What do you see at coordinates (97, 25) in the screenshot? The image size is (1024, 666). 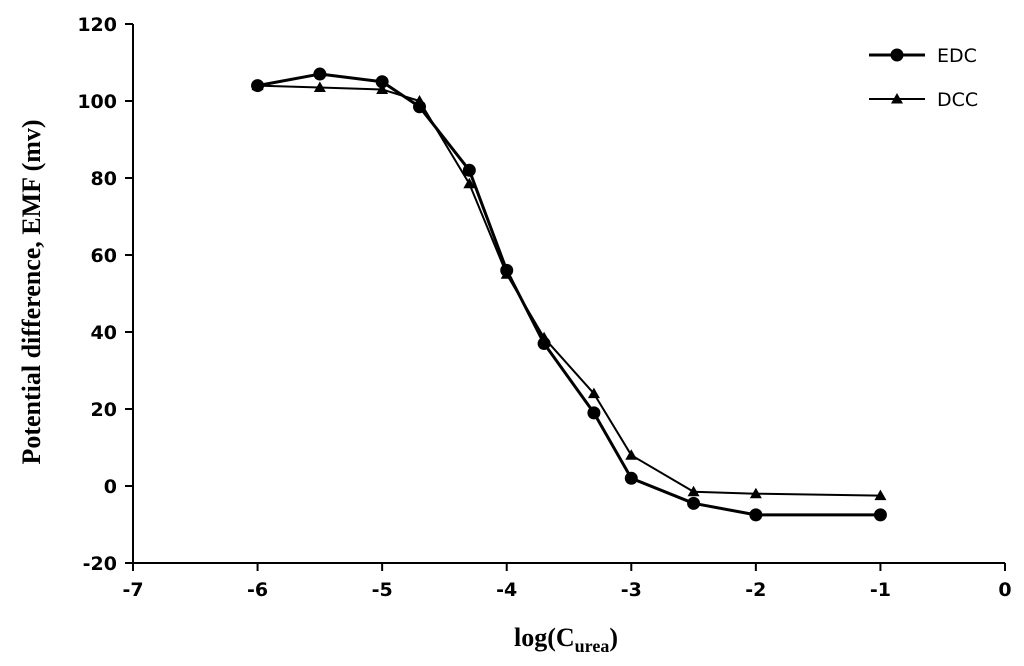 I see `y-tick-label: 120` at bounding box center [97, 25].